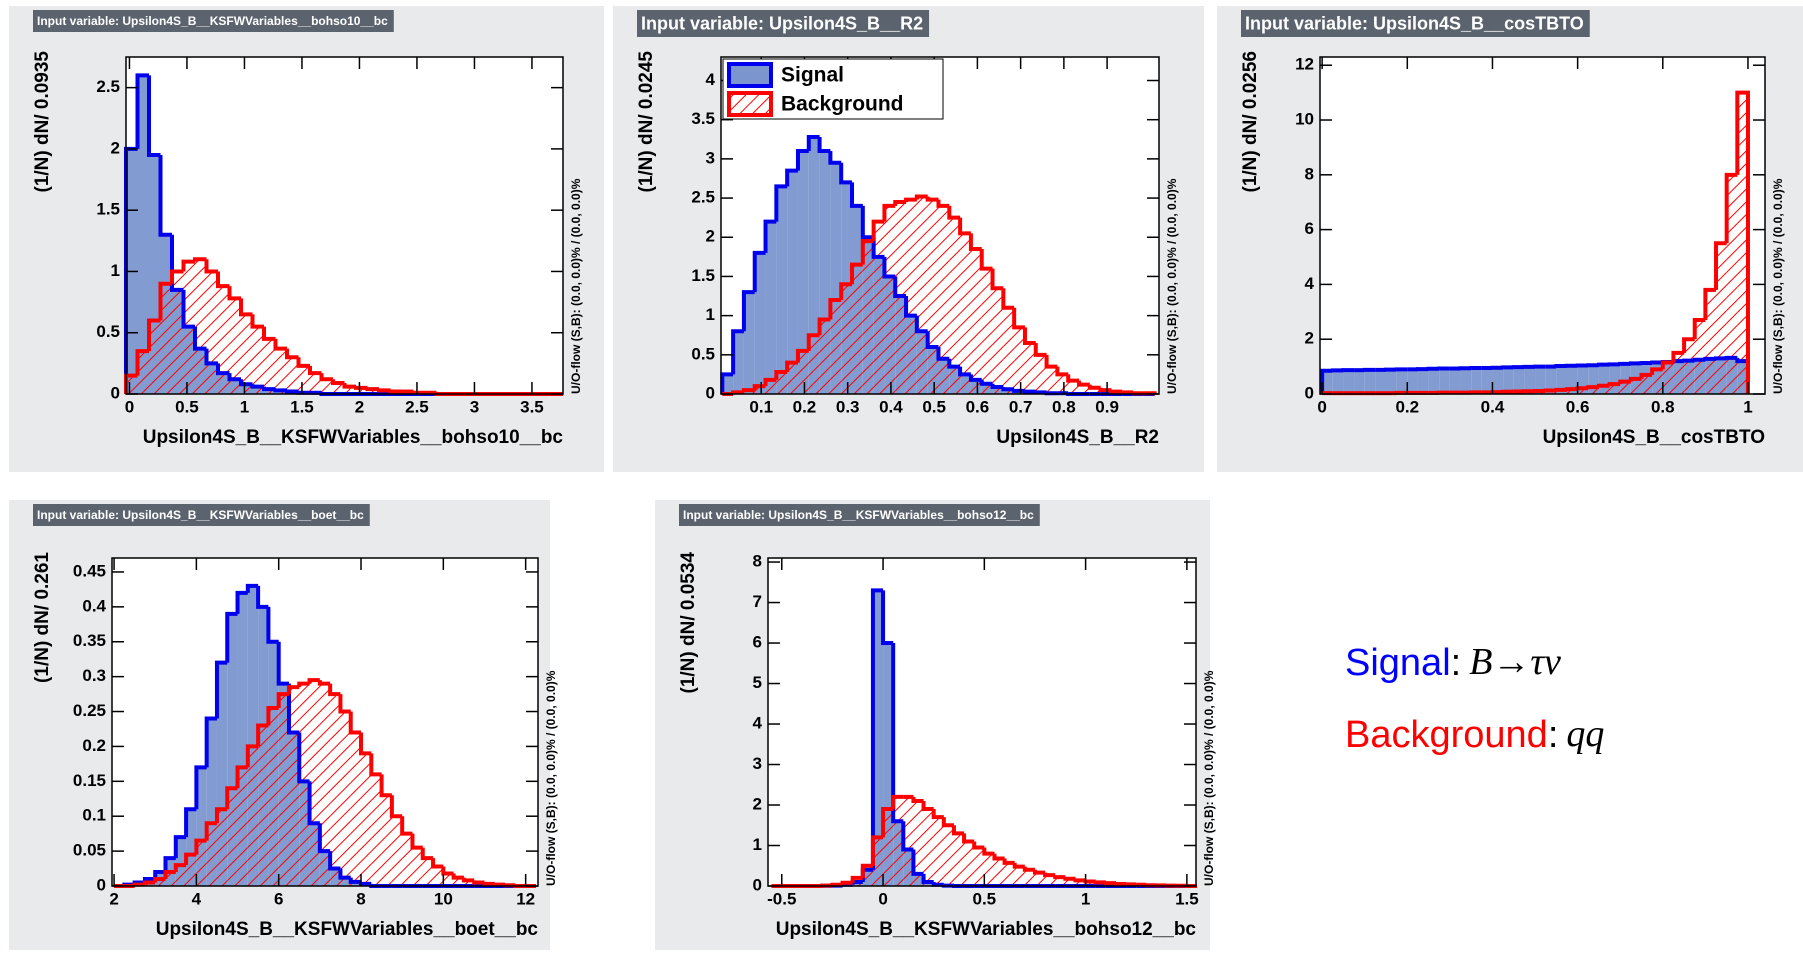 The image size is (1803, 956). What do you see at coordinates (1453, 662) in the screenshot?
I see `signal-note: Signal:B→τν` at bounding box center [1453, 662].